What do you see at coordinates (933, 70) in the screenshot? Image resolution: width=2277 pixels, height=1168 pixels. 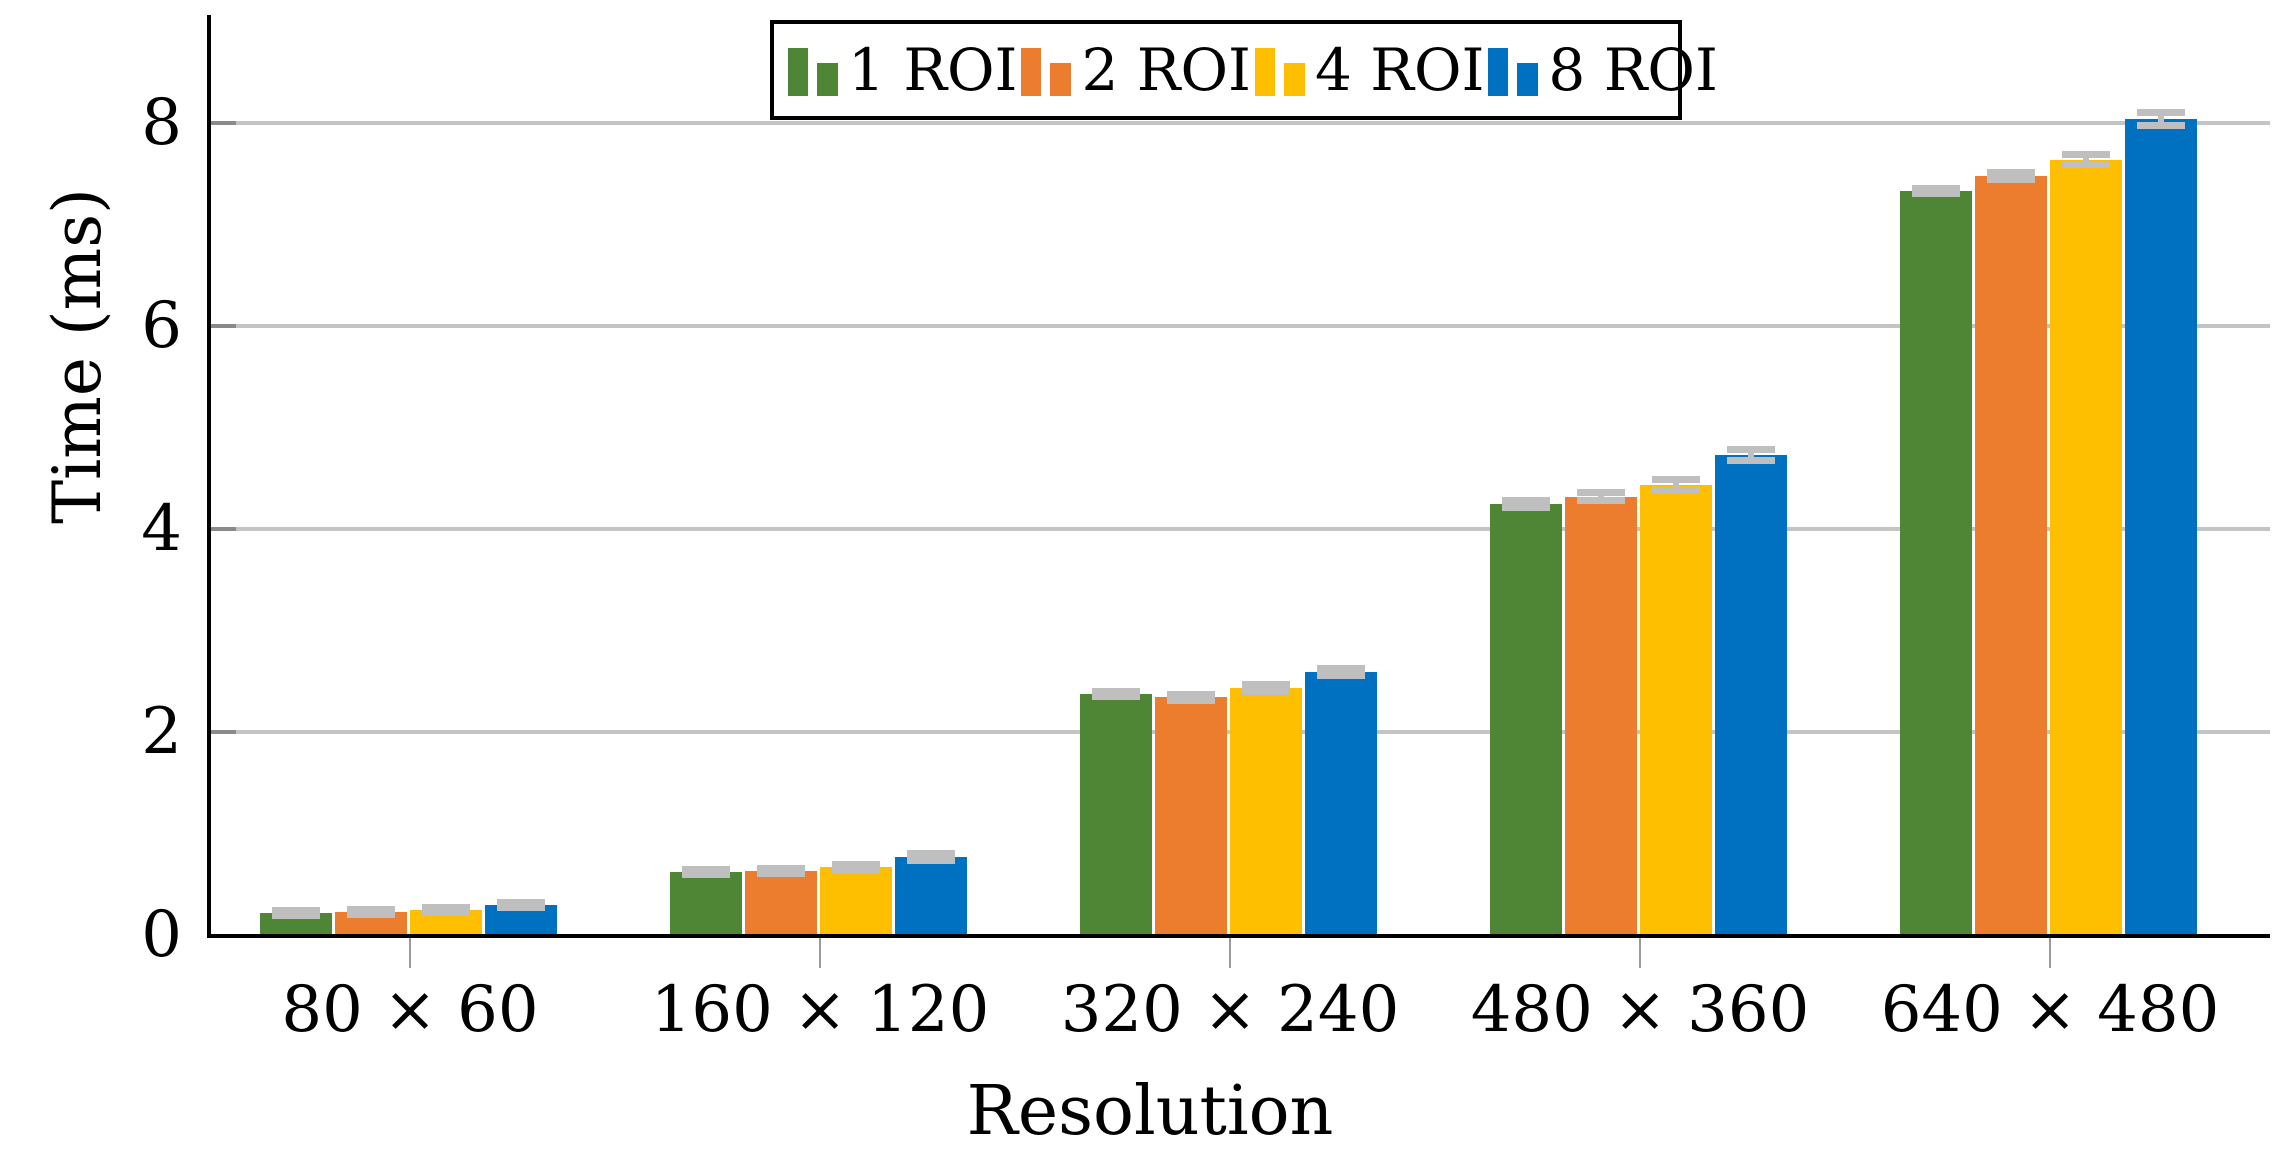 I see `legend-label: 1 ROI` at bounding box center [933, 70].